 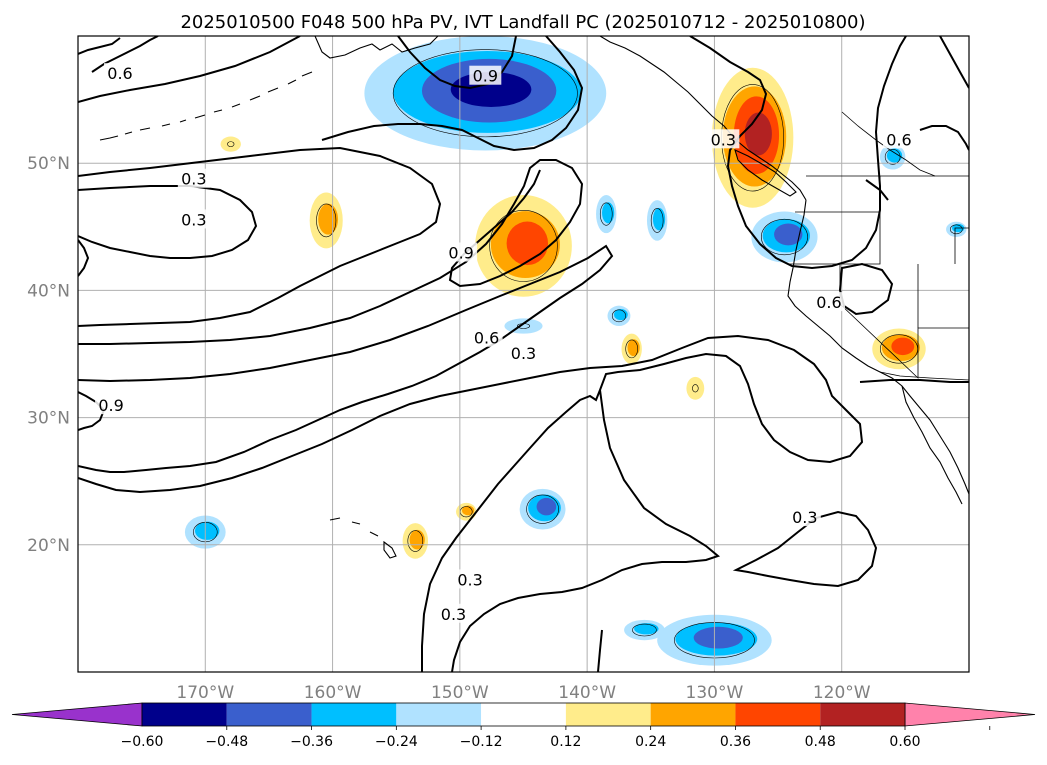 I want to click on colorbar-tick-label: −0.24, so click(x=396, y=742).